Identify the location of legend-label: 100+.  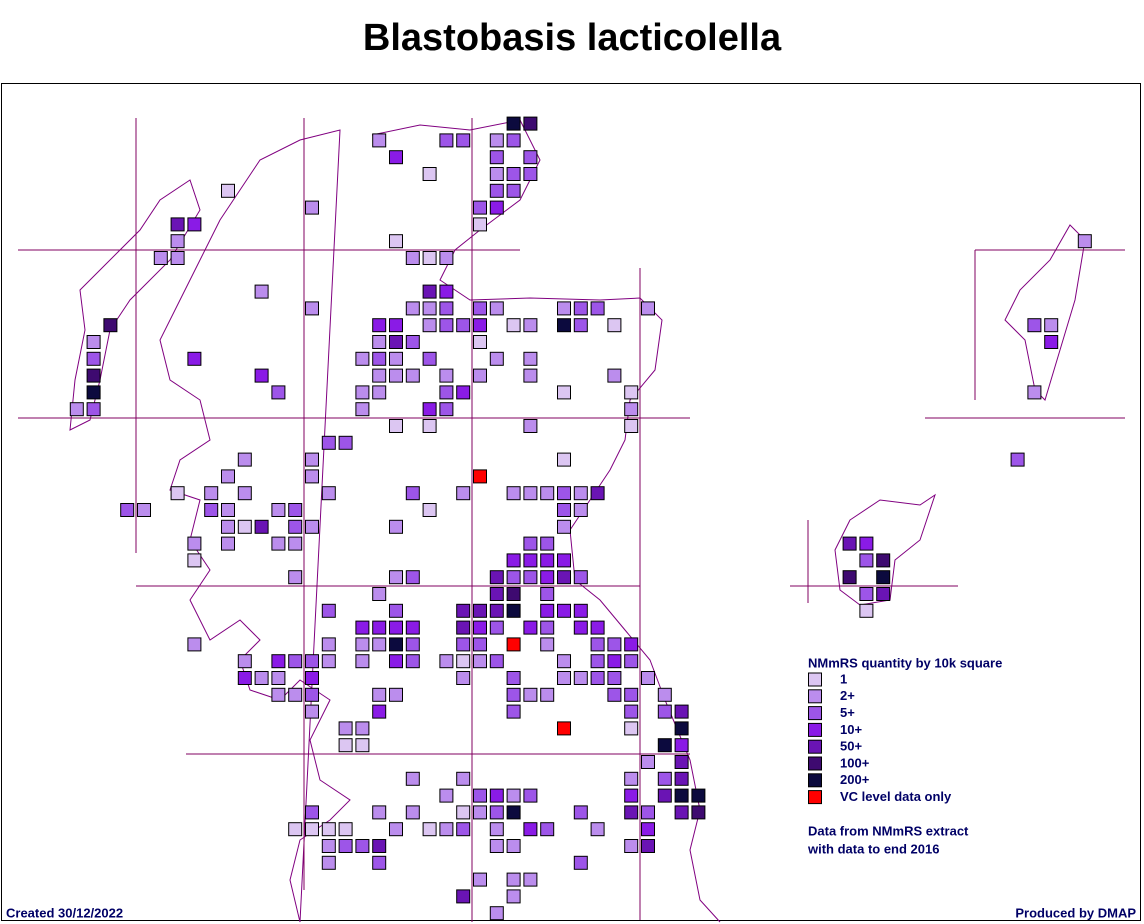
(855, 762).